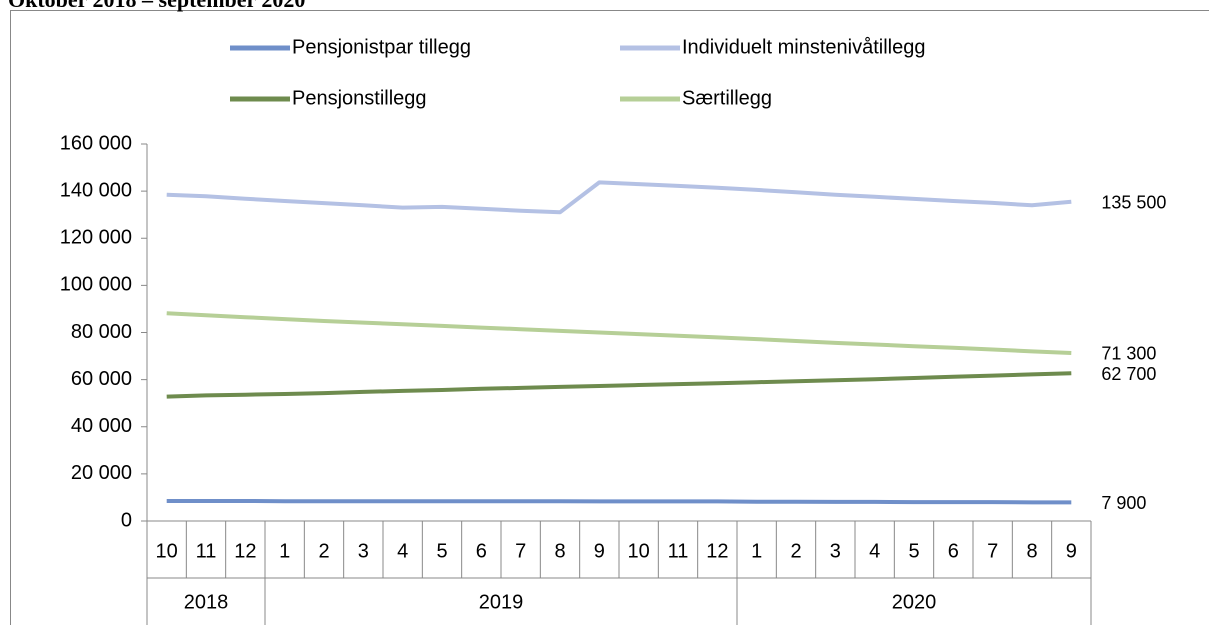  I want to click on x-group-label: 2019, so click(501, 602).